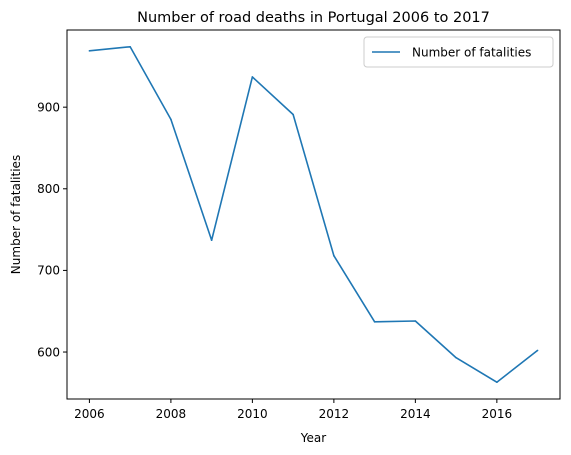 This screenshot has height=455, width=571. What do you see at coordinates (48, 107) in the screenshot?
I see `y-tick-label: 900` at bounding box center [48, 107].